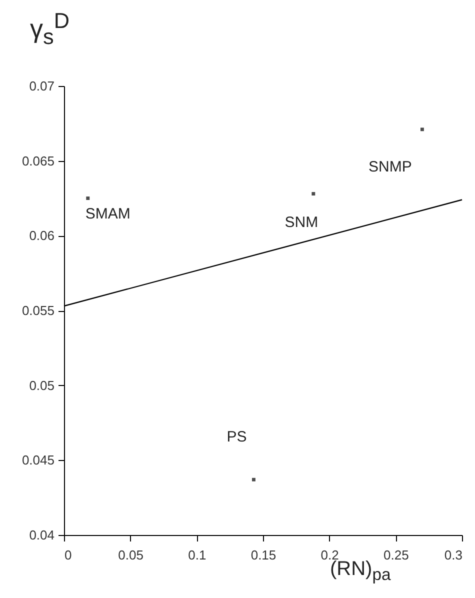 Image resolution: width=475 pixels, height=598 pixels. What do you see at coordinates (453, 555) in the screenshot?
I see `x-tick-label: 0.3` at bounding box center [453, 555].